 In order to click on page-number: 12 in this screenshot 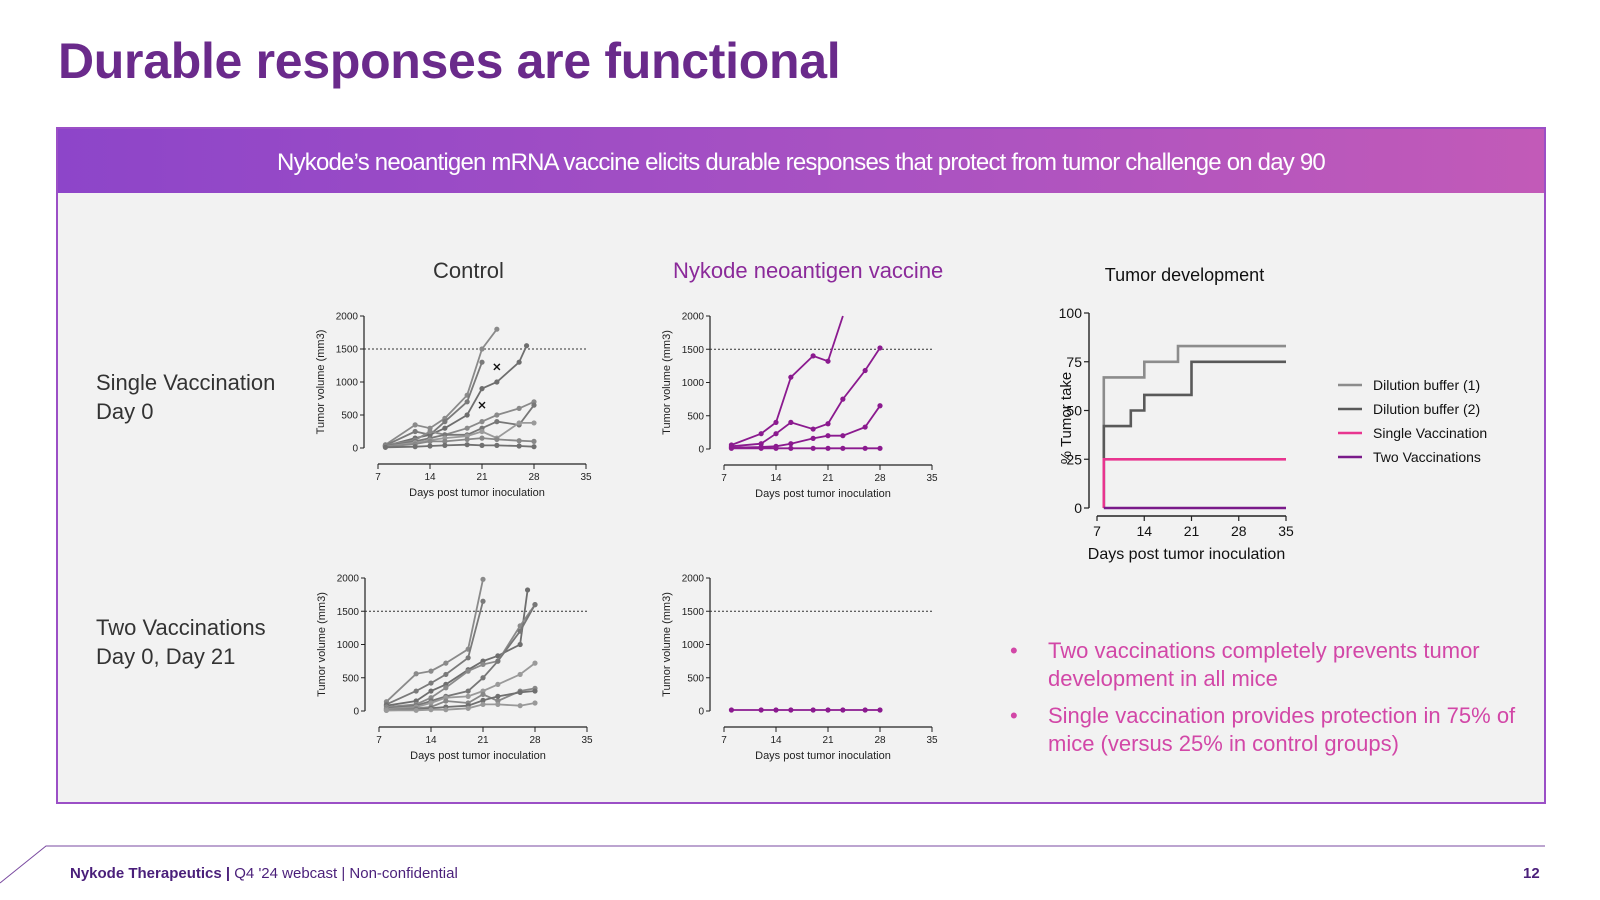, I will do `click(1531, 873)`.